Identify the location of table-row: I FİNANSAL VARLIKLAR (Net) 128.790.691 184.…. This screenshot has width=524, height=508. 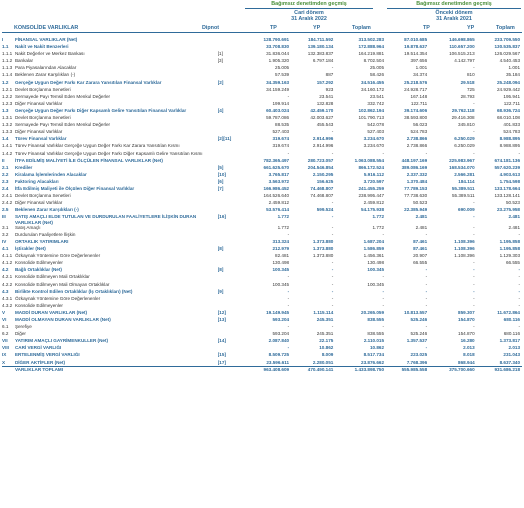
(262, 40).